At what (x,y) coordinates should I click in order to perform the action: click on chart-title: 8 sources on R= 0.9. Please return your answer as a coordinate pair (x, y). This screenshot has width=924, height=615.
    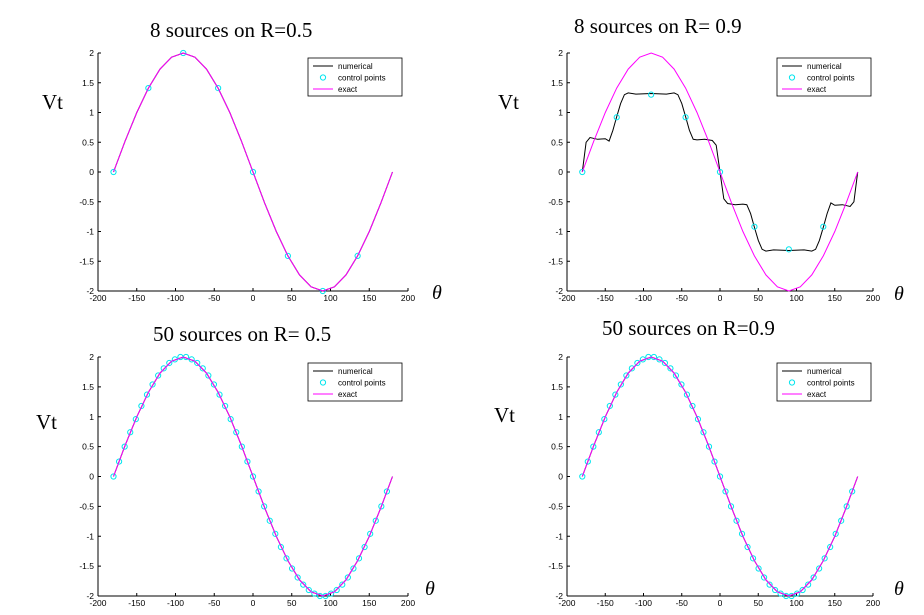
    Looking at the image, I should click on (658, 26).